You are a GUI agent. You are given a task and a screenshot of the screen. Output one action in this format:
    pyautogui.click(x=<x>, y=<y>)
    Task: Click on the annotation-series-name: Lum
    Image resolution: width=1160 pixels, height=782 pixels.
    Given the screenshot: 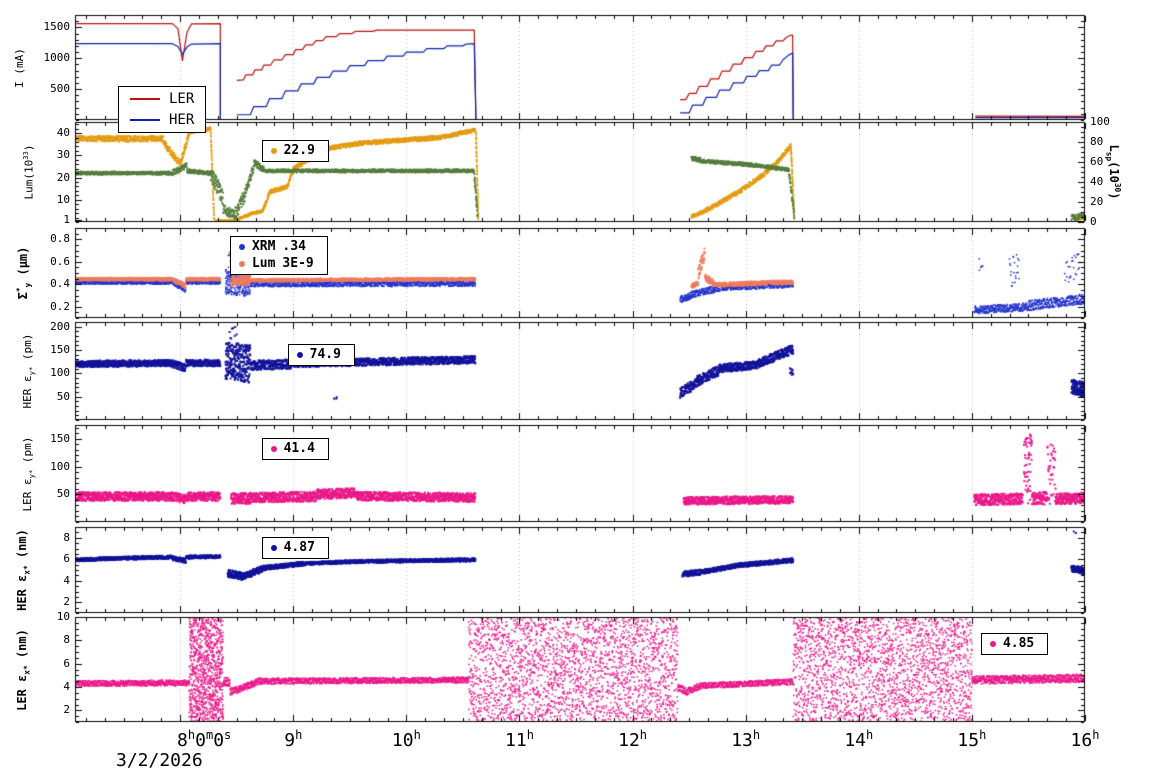 What is the action you would take?
    pyautogui.click(x=263, y=263)
    